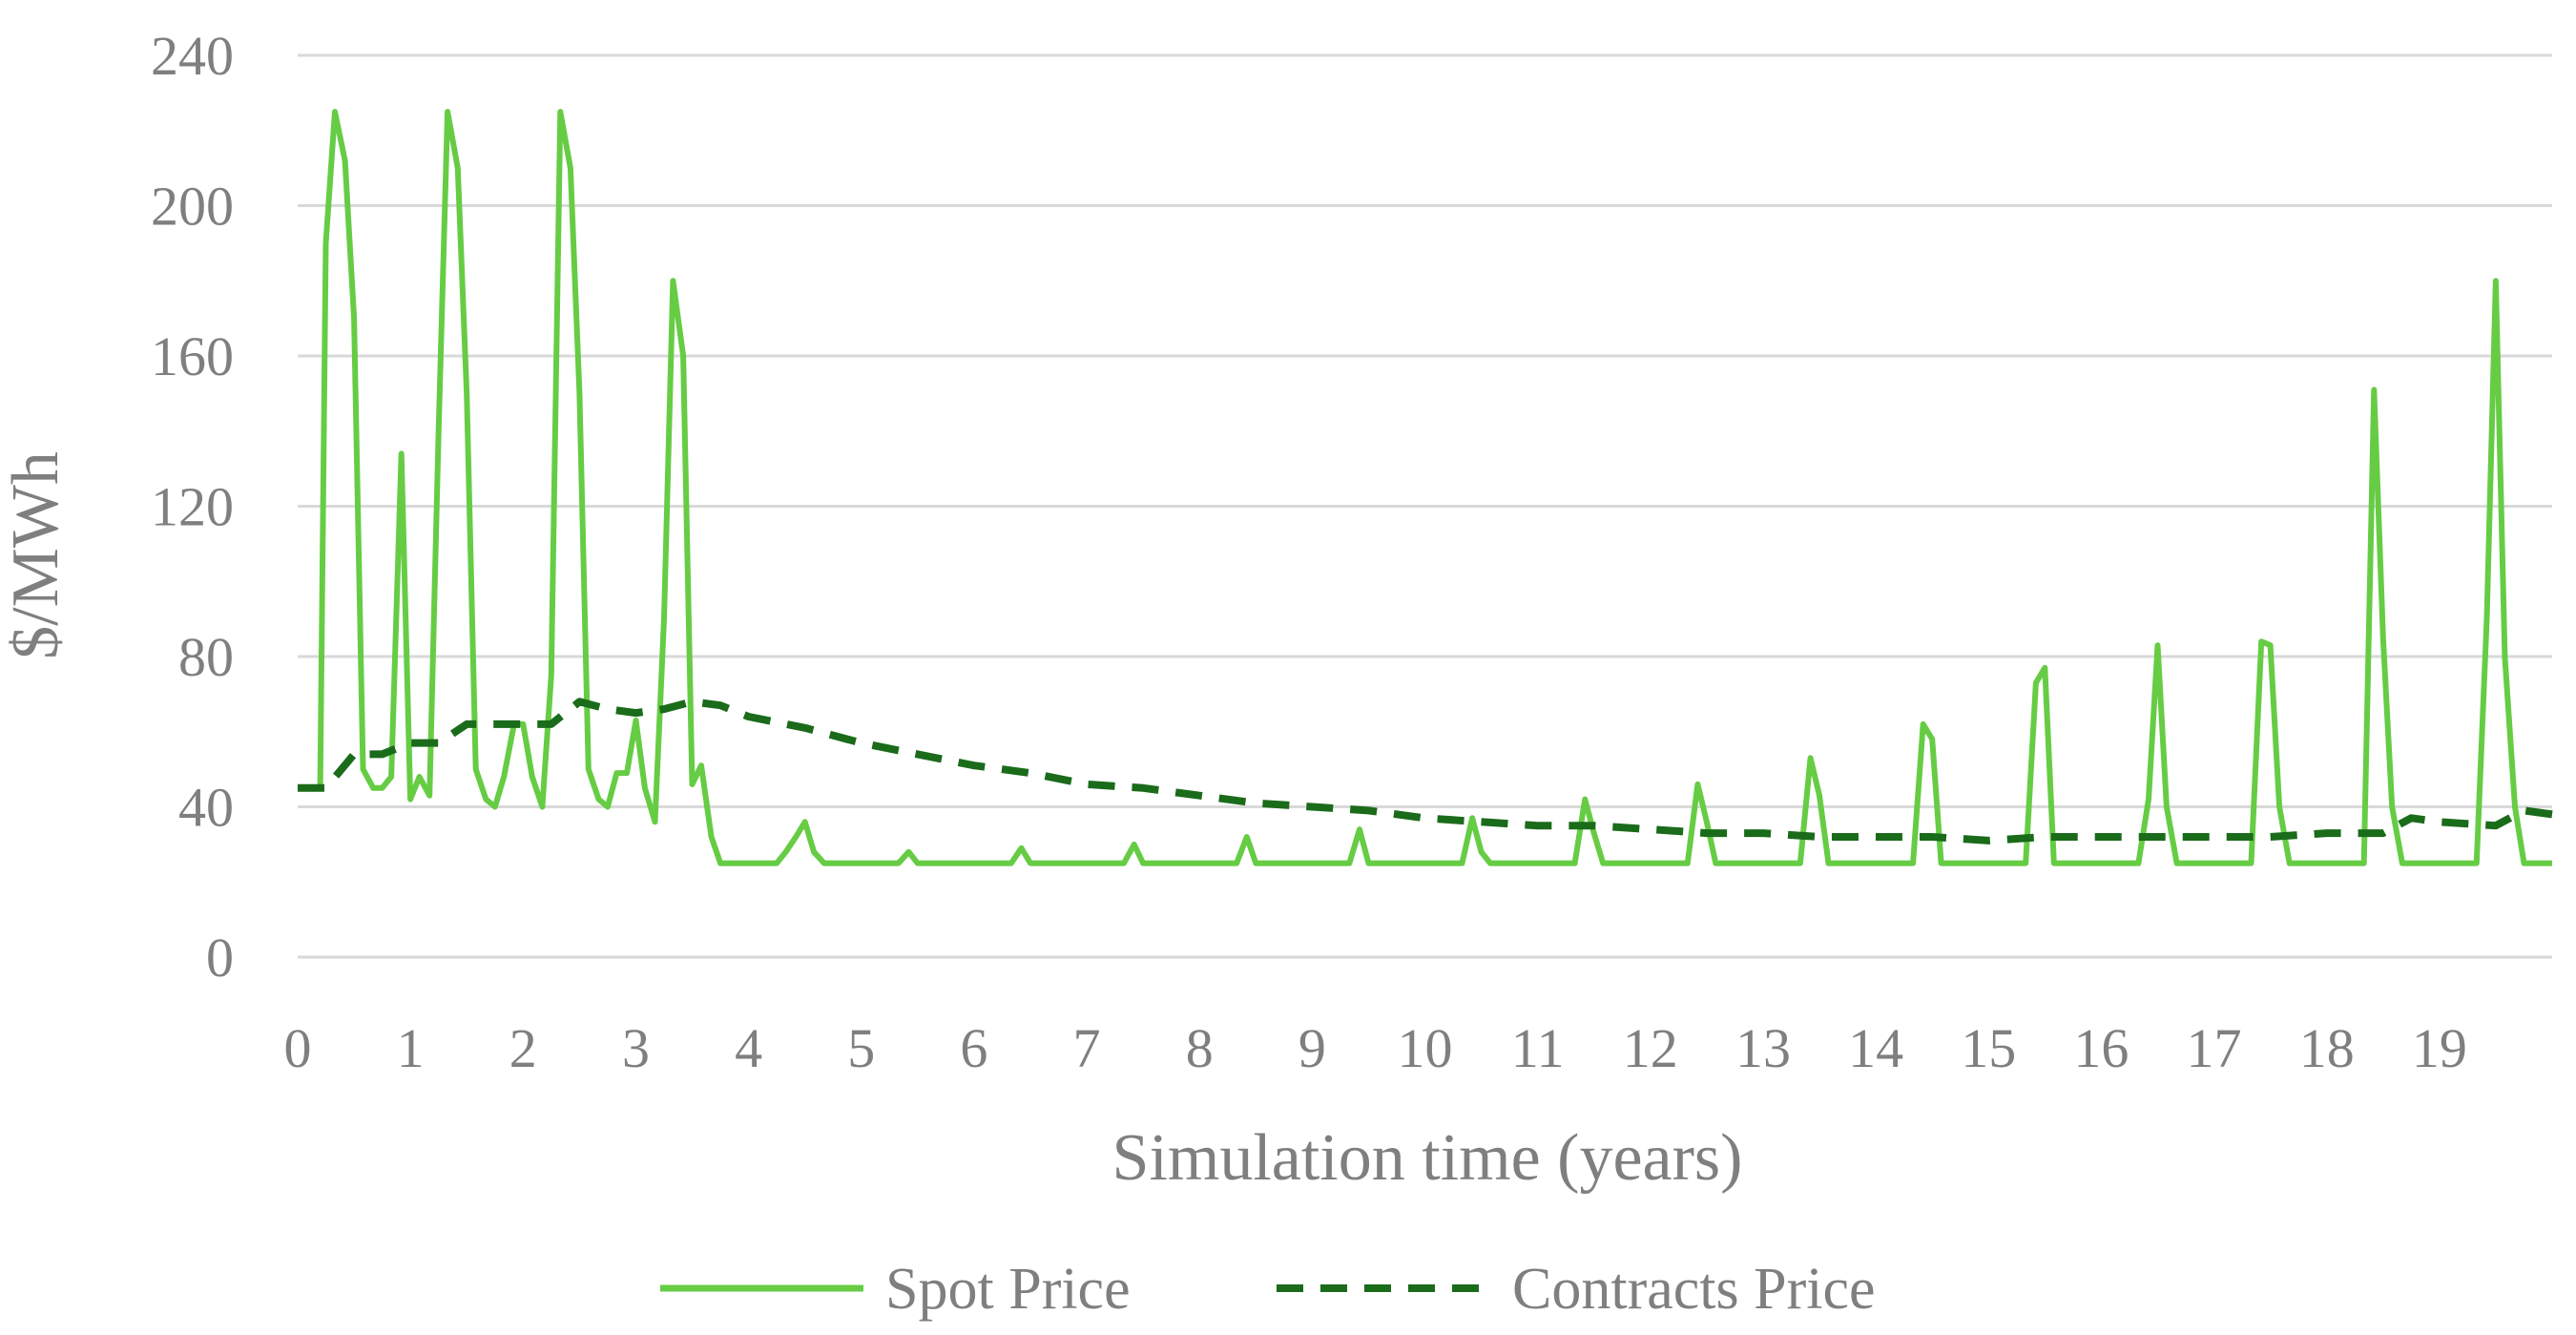 This screenshot has height=1335, width=2576. I want to click on x-tick-label: 3, so click(636, 1048).